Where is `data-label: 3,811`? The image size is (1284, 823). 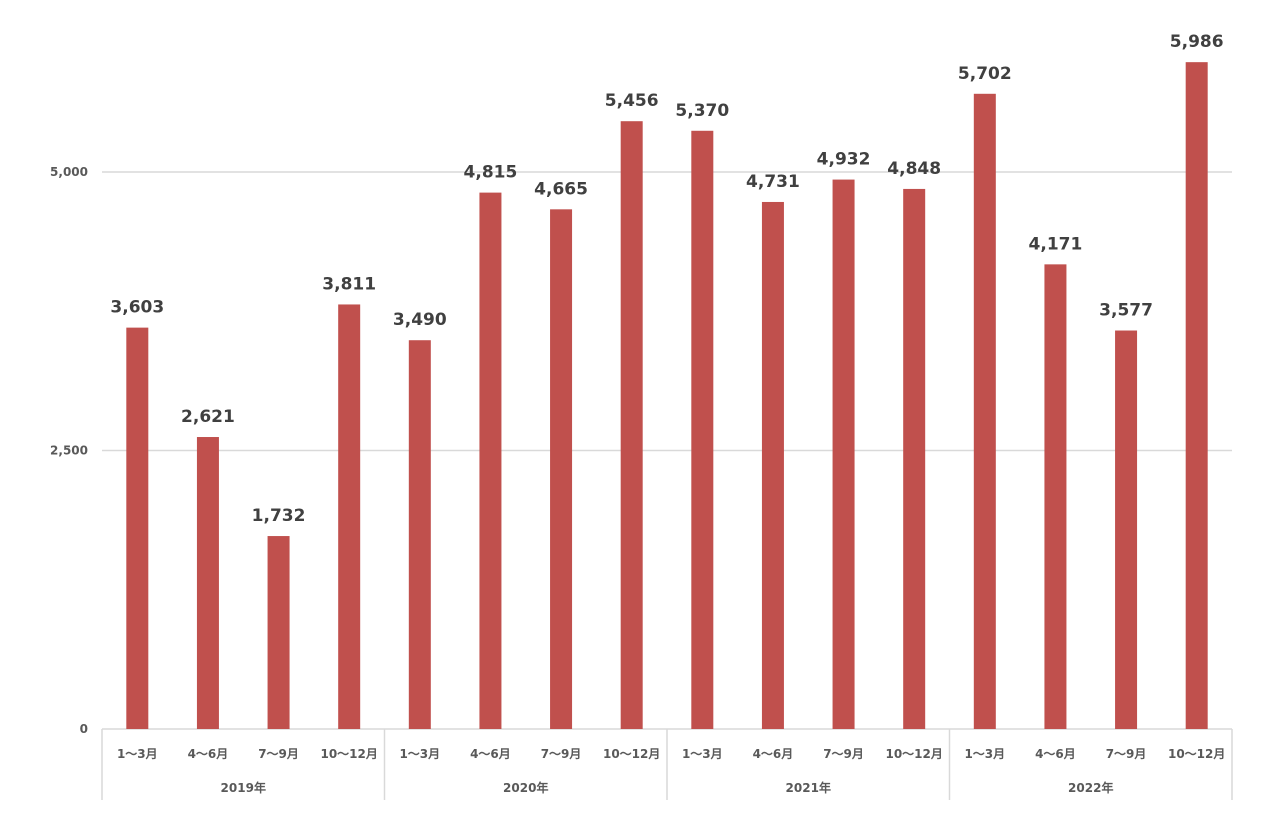
data-label: 3,811 is located at coordinates (349, 284).